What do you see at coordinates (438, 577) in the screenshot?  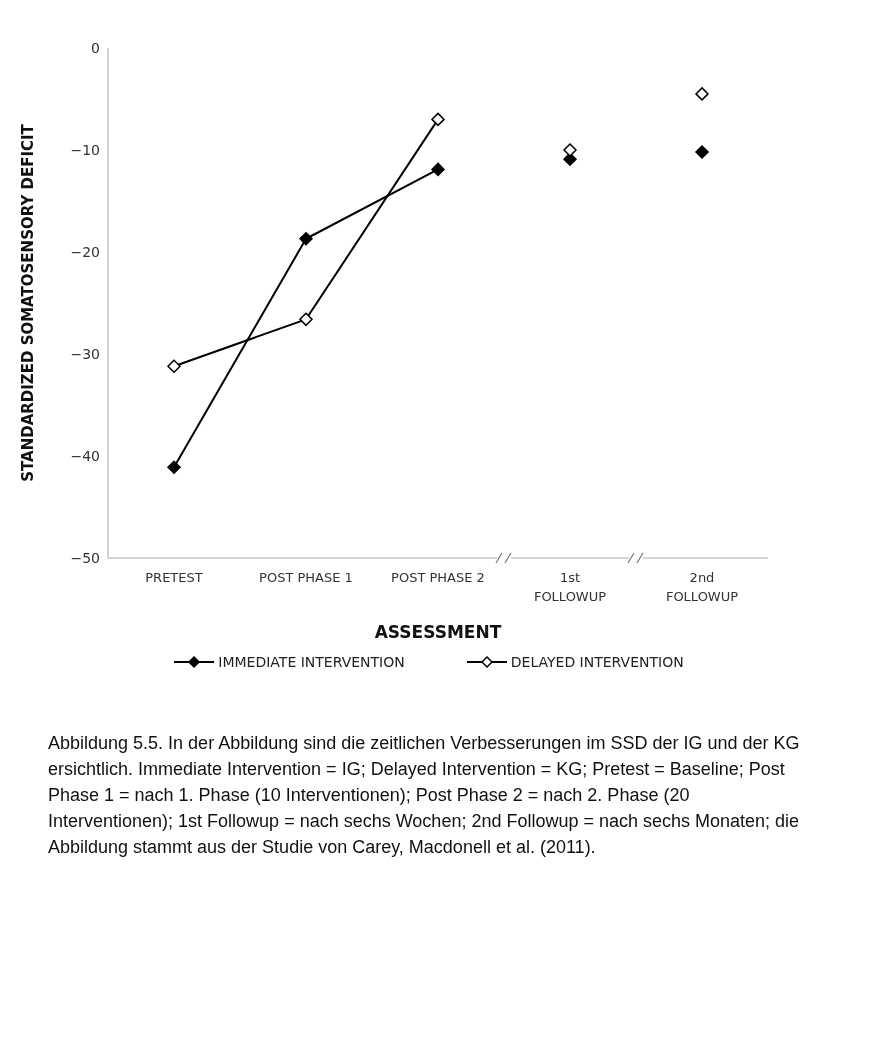 I see `x-tick-label: POST PHASE 2` at bounding box center [438, 577].